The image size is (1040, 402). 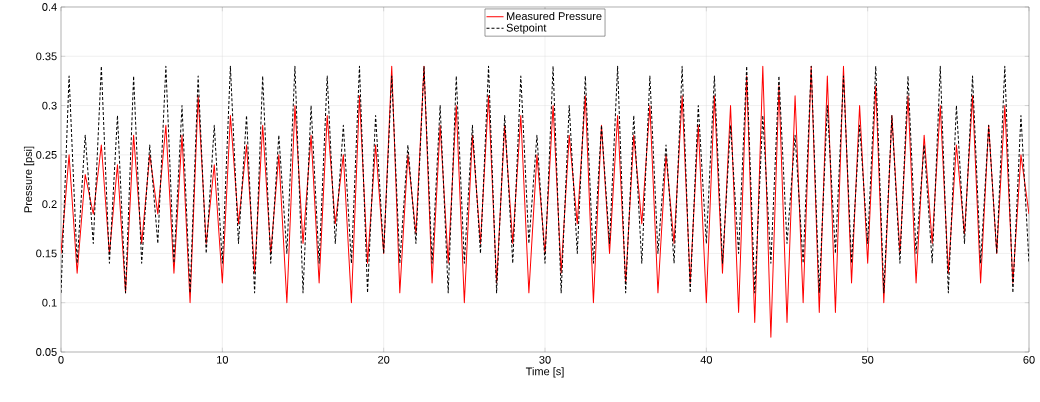 What do you see at coordinates (1029, 359) in the screenshot?
I see `x-tick-label: 60` at bounding box center [1029, 359].